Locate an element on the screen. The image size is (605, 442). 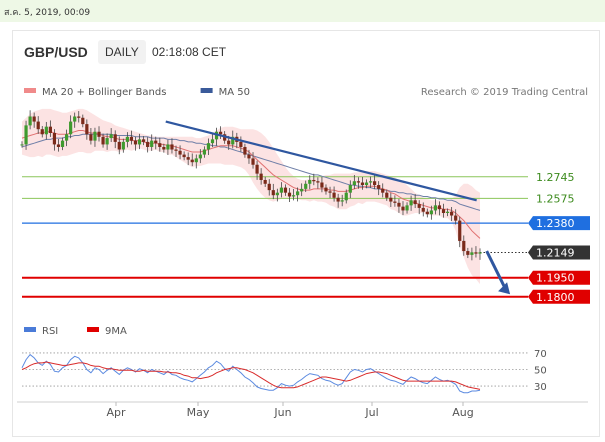
x-tick-aug: Aug is located at coordinates (462, 412).